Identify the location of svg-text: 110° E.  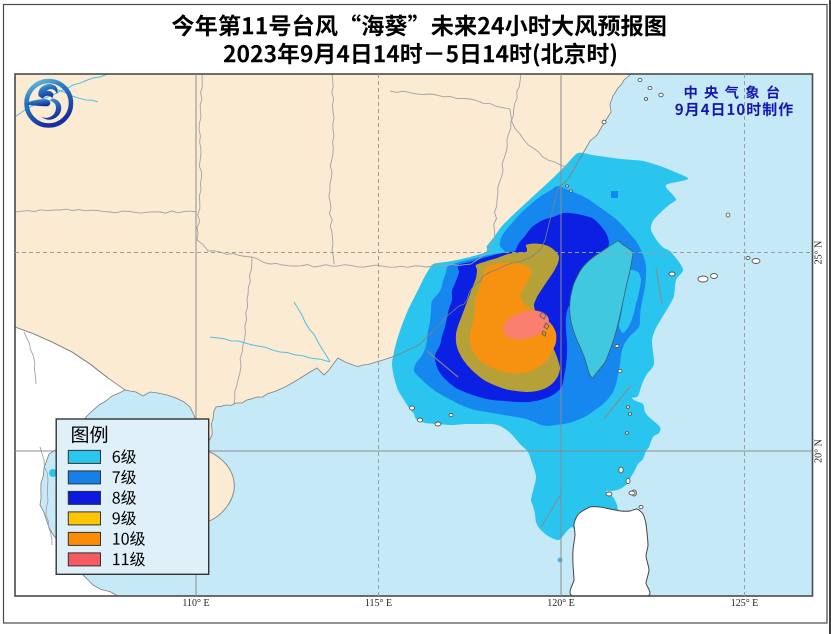
(195, 603).